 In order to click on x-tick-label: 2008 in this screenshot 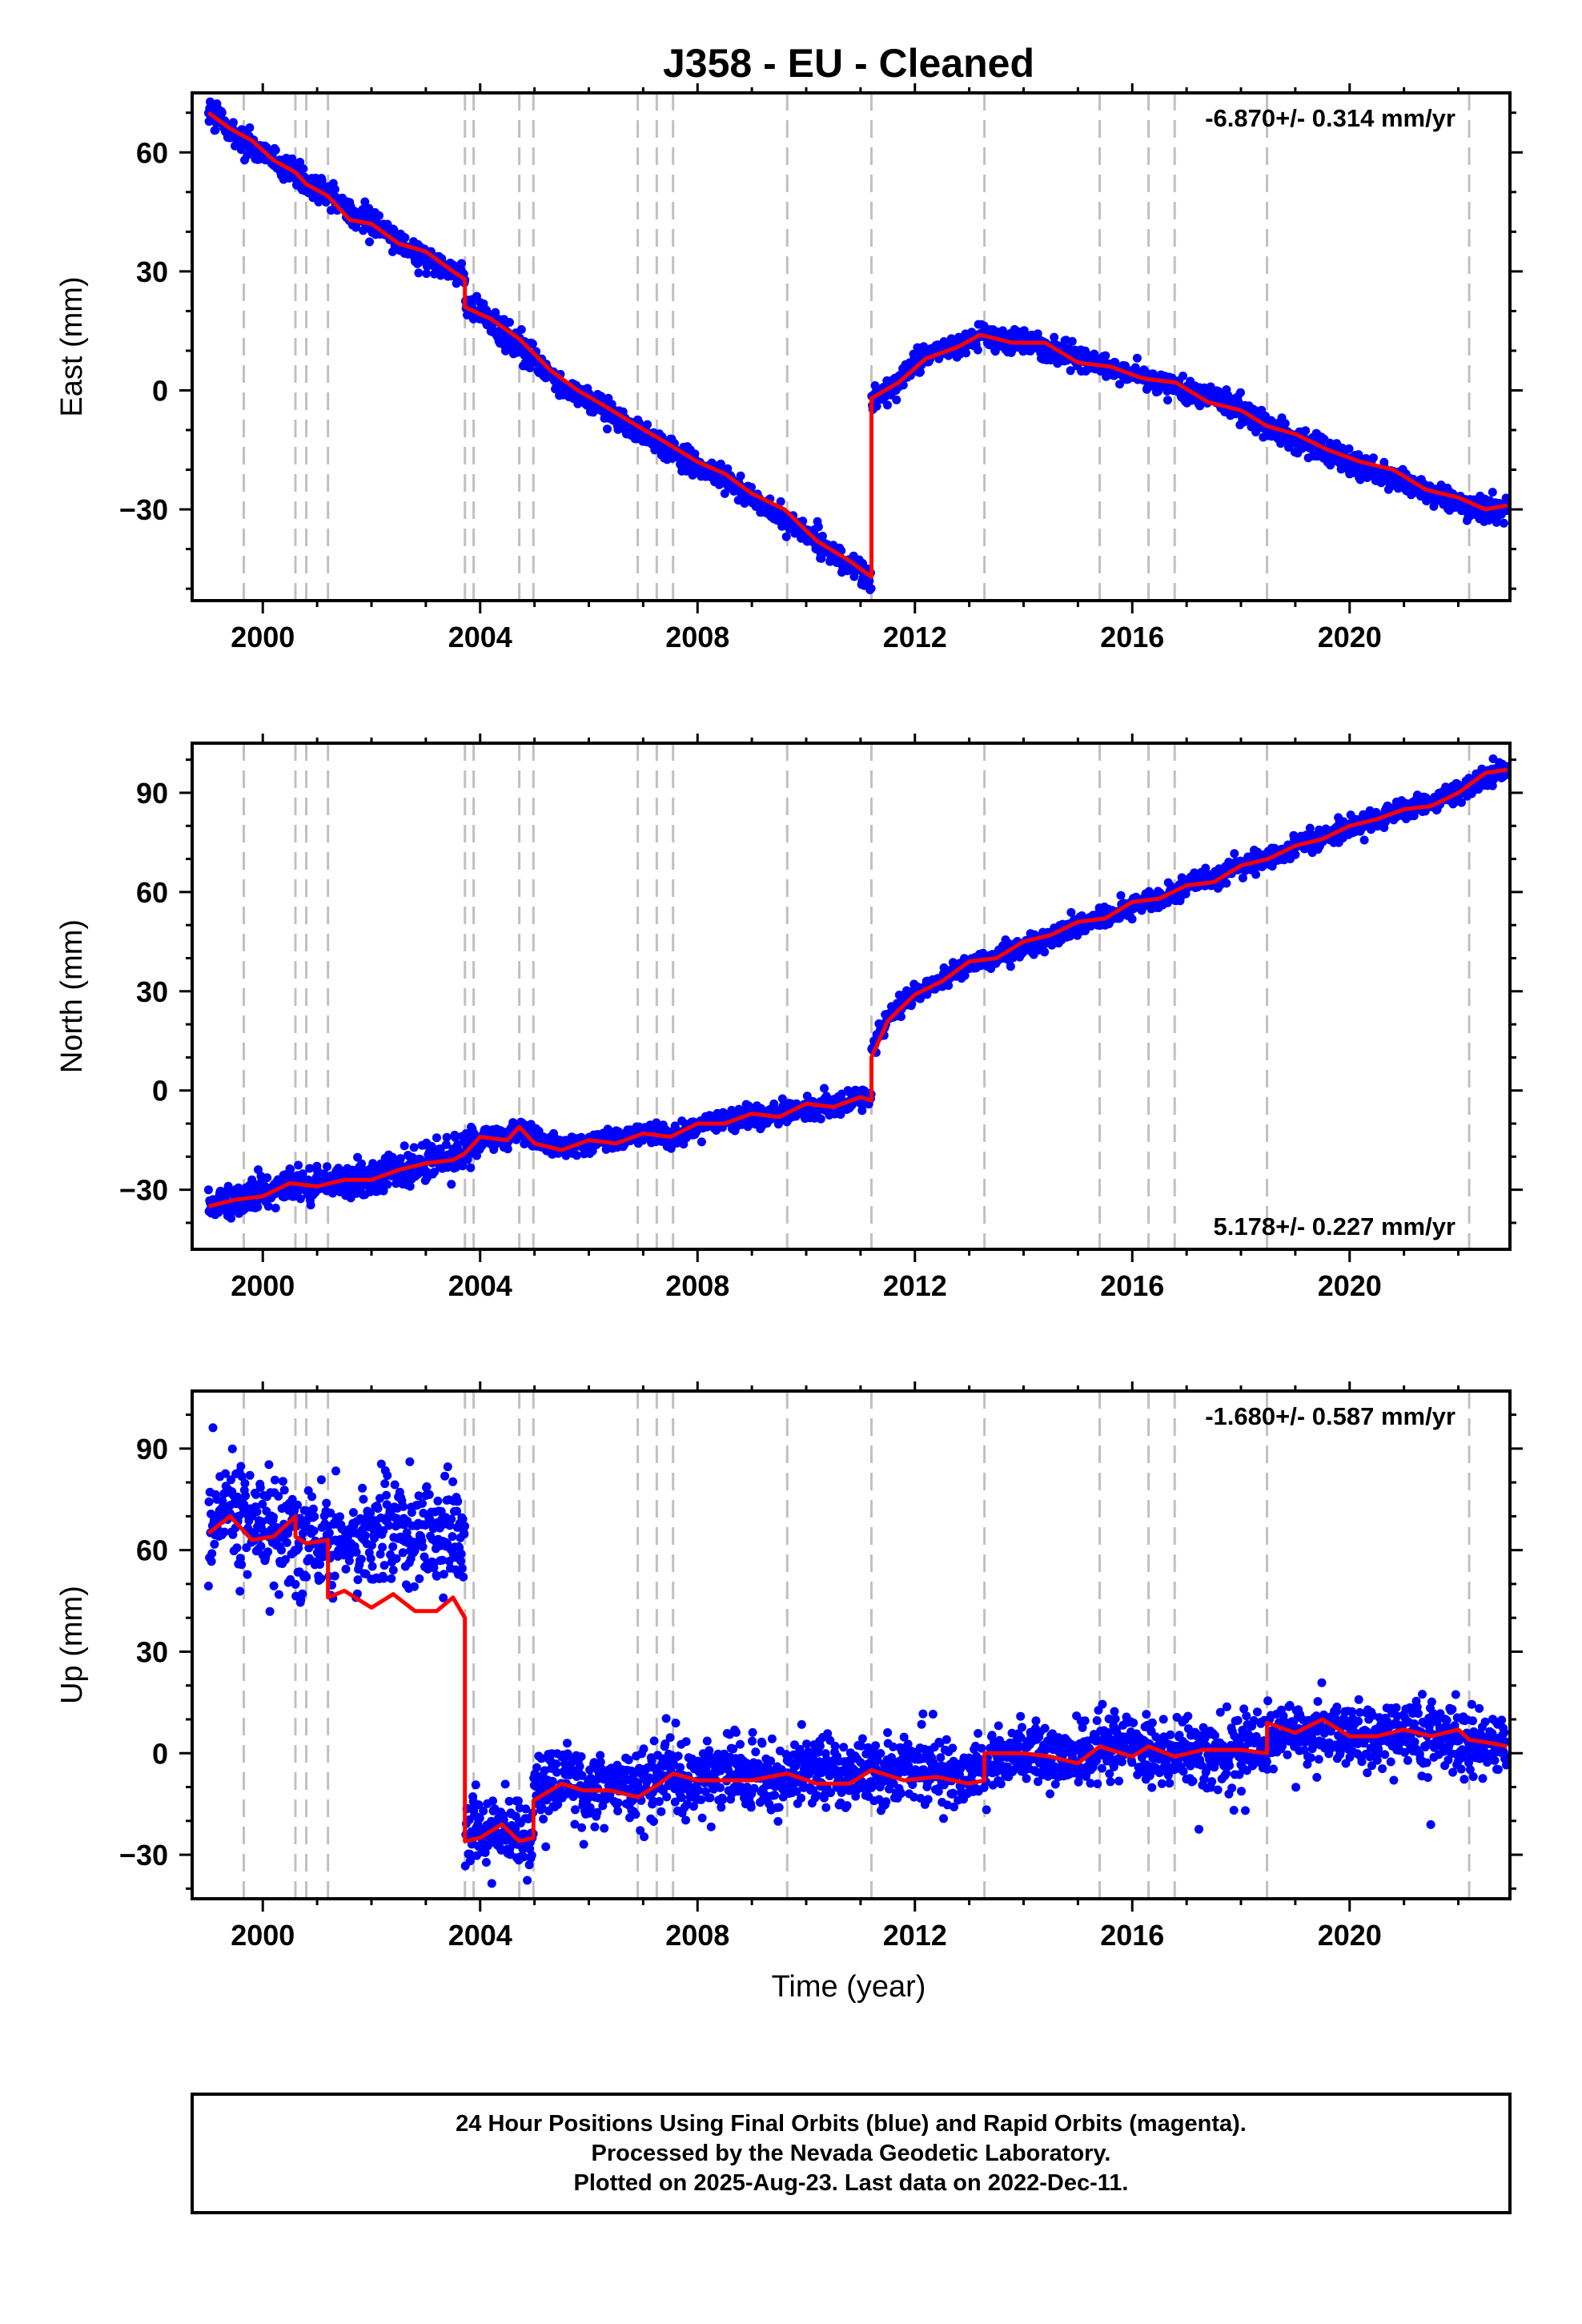, I will do `click(697, 1285)`.